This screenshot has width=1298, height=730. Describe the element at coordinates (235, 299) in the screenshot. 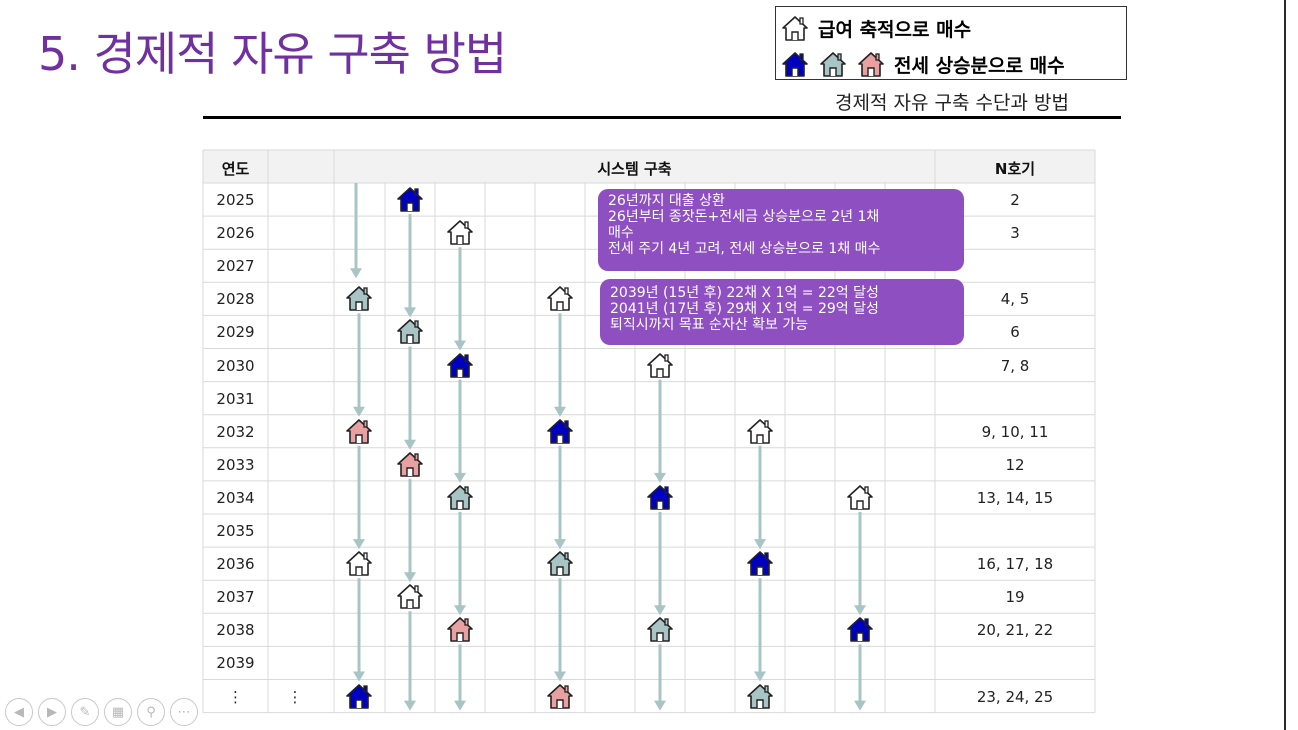

I see `year-cell: 2028` at that location.